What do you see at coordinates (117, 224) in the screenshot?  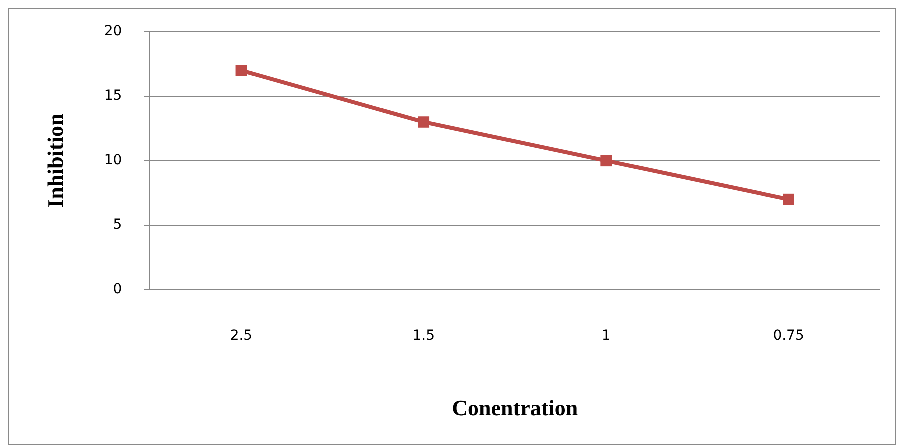 I see `y-tick-label: 5` at bounding box center [117, 224].